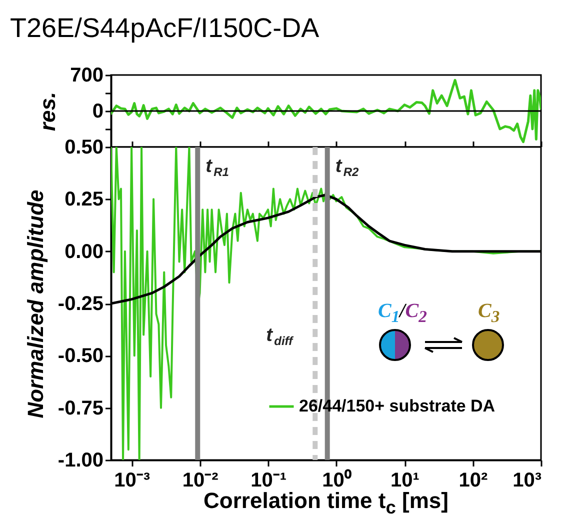 The height and width of the screenshot is (527, 571). I want to click on annotation: C$_{1}$/C$_{2}$, so click(402, 313).